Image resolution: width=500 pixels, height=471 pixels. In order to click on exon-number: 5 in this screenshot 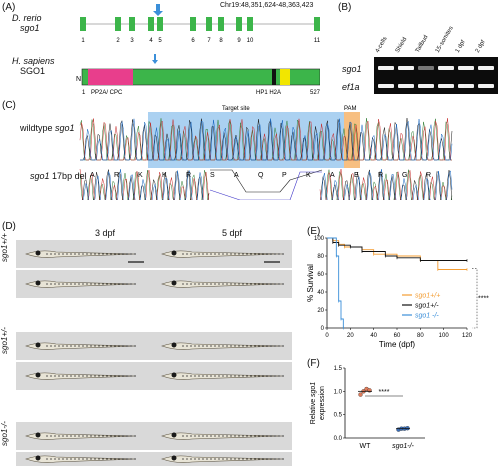, I will do `click(160, 41)`.